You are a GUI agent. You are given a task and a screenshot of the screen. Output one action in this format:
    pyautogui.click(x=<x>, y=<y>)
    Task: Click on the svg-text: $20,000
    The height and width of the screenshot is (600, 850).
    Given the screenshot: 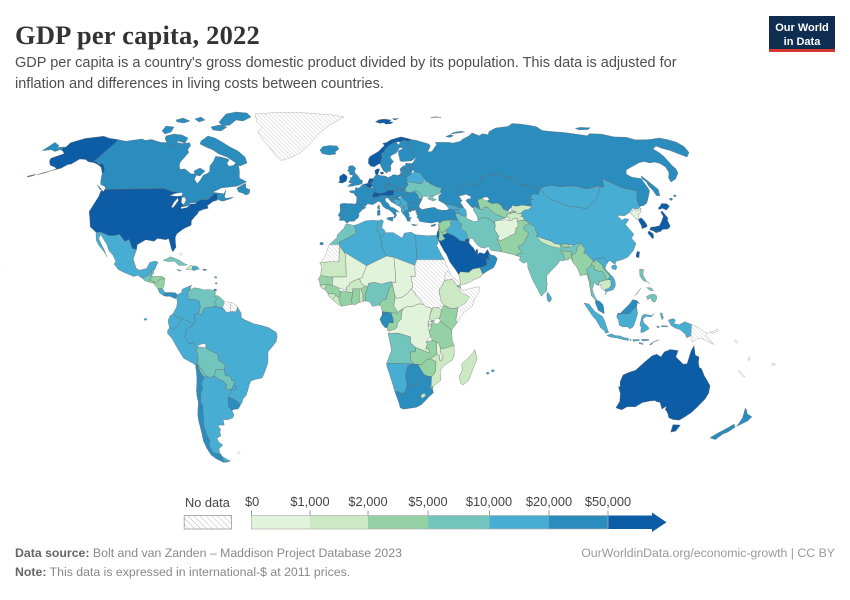 What is the action you would take?
    pyautogui.click(x=549, y=501)
    